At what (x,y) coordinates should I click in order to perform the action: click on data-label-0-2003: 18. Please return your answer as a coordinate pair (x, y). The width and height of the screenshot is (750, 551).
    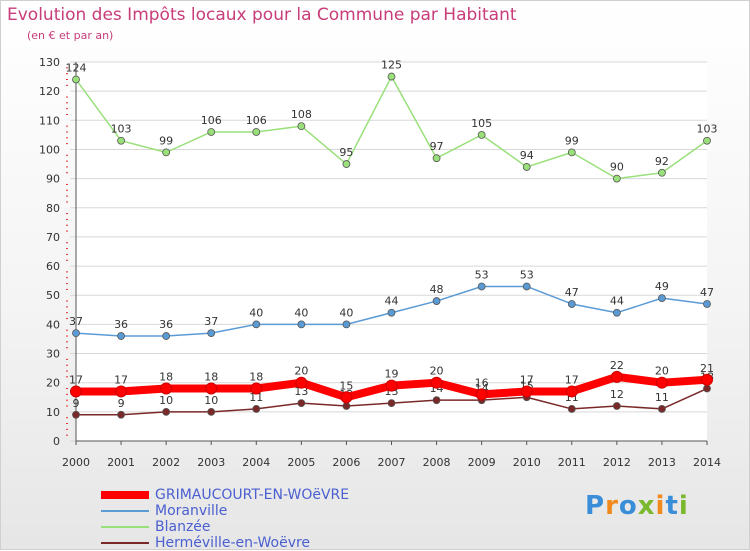
    Looking at the image, I should click on (211, 377).